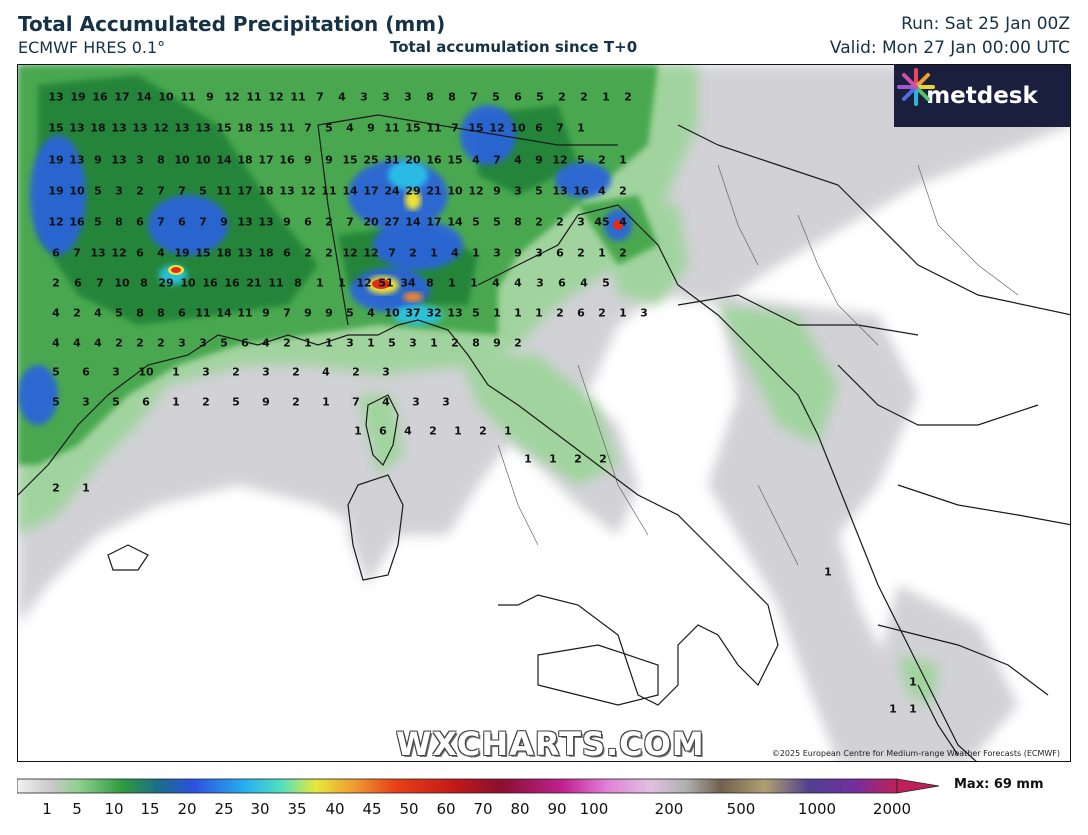 The image size is (1088, 835). What do you see at coordinates (817, 809) in the screenshot?
I see `legend-tick-label: 1000` at bounding box center [817, 809].